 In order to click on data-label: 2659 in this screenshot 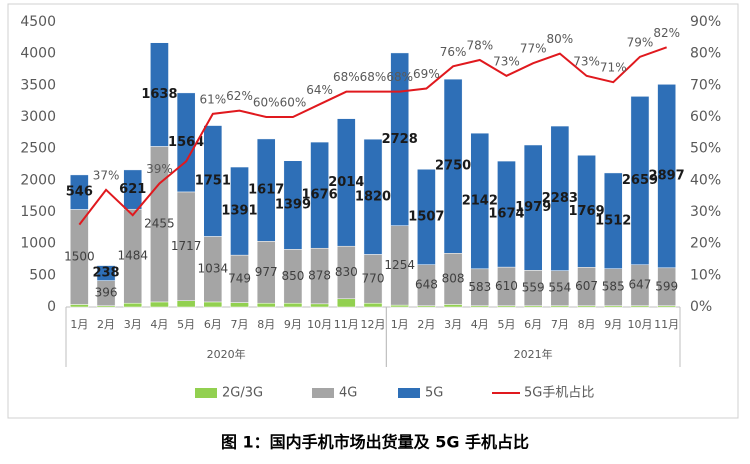, I will do `click(640, 180)`.